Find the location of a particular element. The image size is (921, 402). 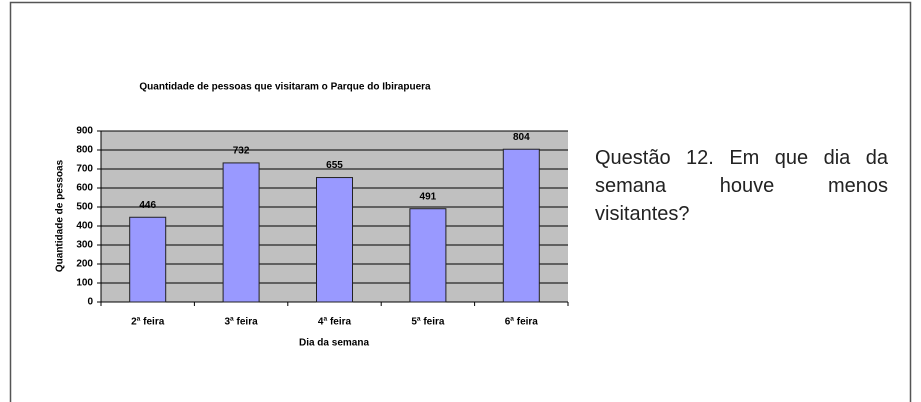

x-tick-label: 6ª feira is located at coordinates (522, 322).